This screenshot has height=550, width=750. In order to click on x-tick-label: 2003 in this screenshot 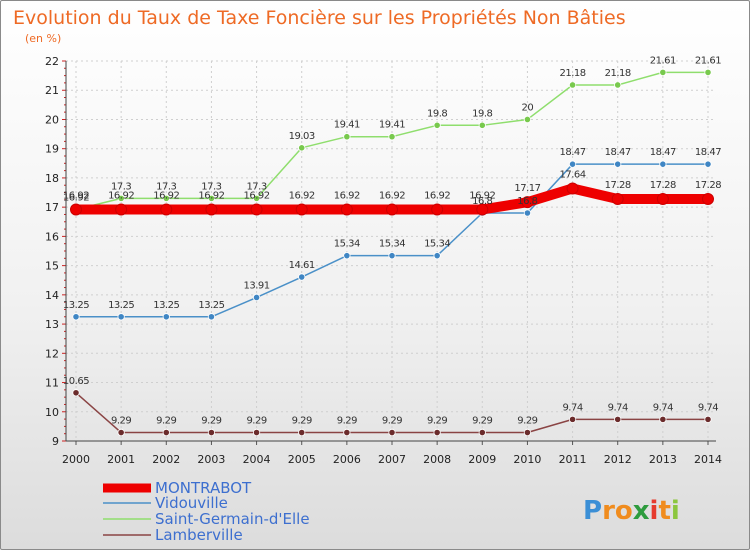, I will do `click(211, 459)`.